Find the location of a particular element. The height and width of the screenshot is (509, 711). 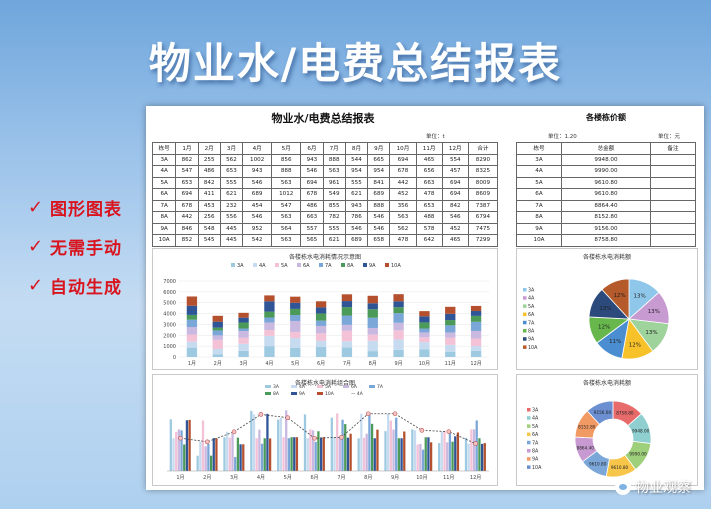

feature-label: 图形图表 is located at coordinates (86, 210).